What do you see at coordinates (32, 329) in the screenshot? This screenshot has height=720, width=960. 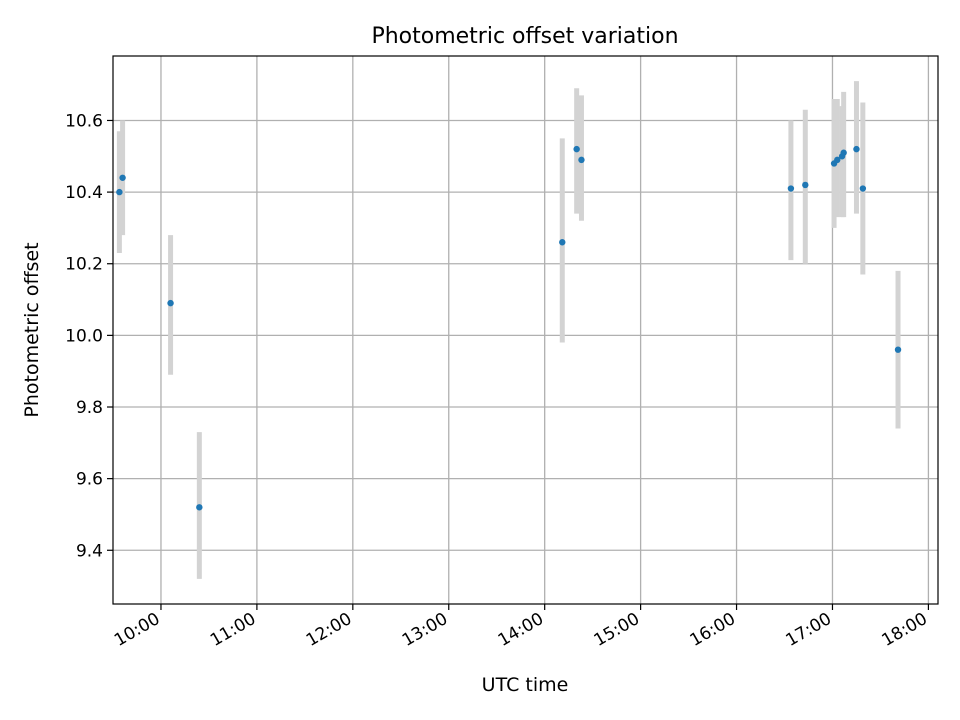 I see `y-axis-label: Photometric offset` at bounding box center [32, 329].